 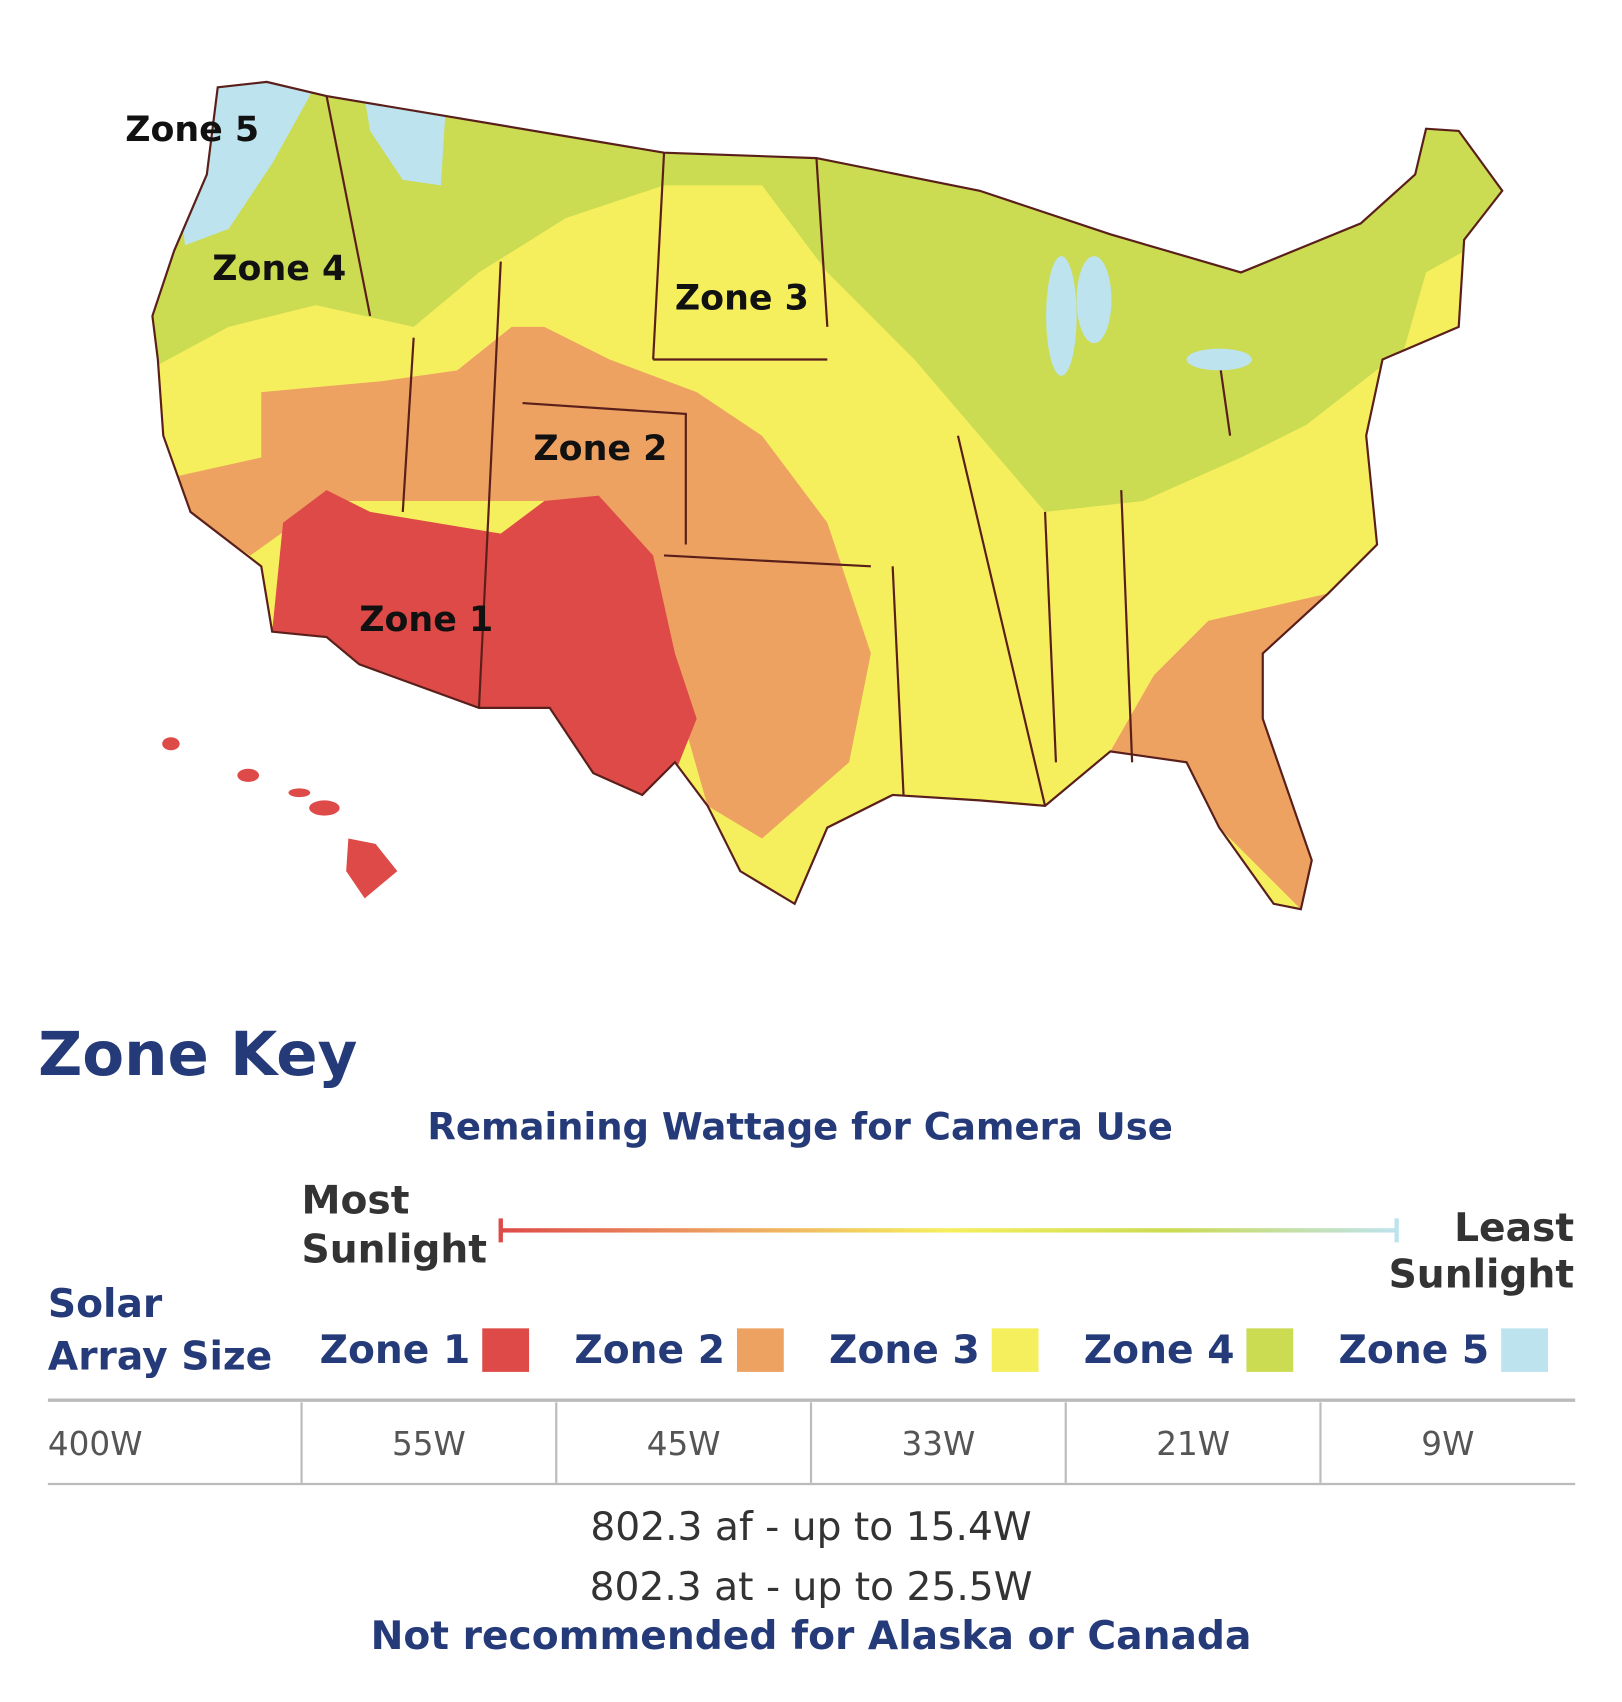 What do you see at coordinates (938, 1444) in the screenshot?
I see `table-cell: 33W` at bounding box center [938, 1444].